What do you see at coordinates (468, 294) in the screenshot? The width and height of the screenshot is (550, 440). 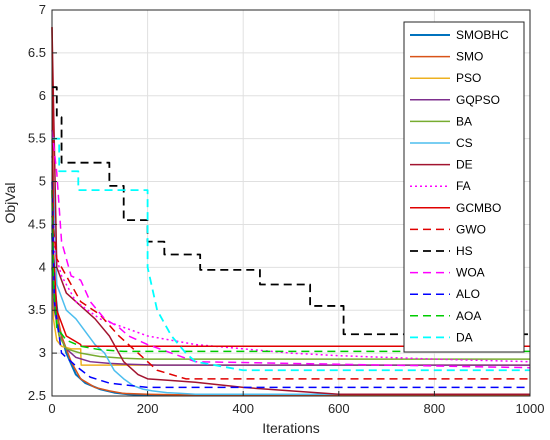 I see `legend-label-alo: ALO` at bounding box center [468, 294].